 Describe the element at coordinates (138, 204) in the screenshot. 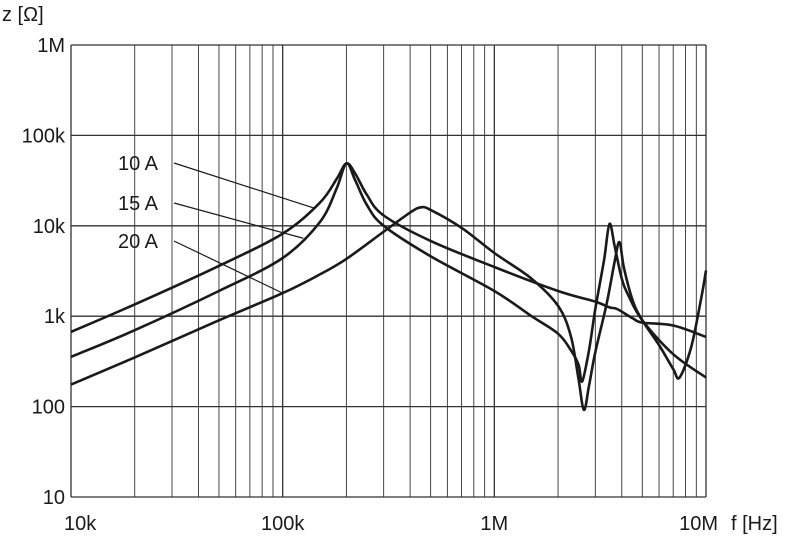

I see `legend-label-2: 15 A` at that location.